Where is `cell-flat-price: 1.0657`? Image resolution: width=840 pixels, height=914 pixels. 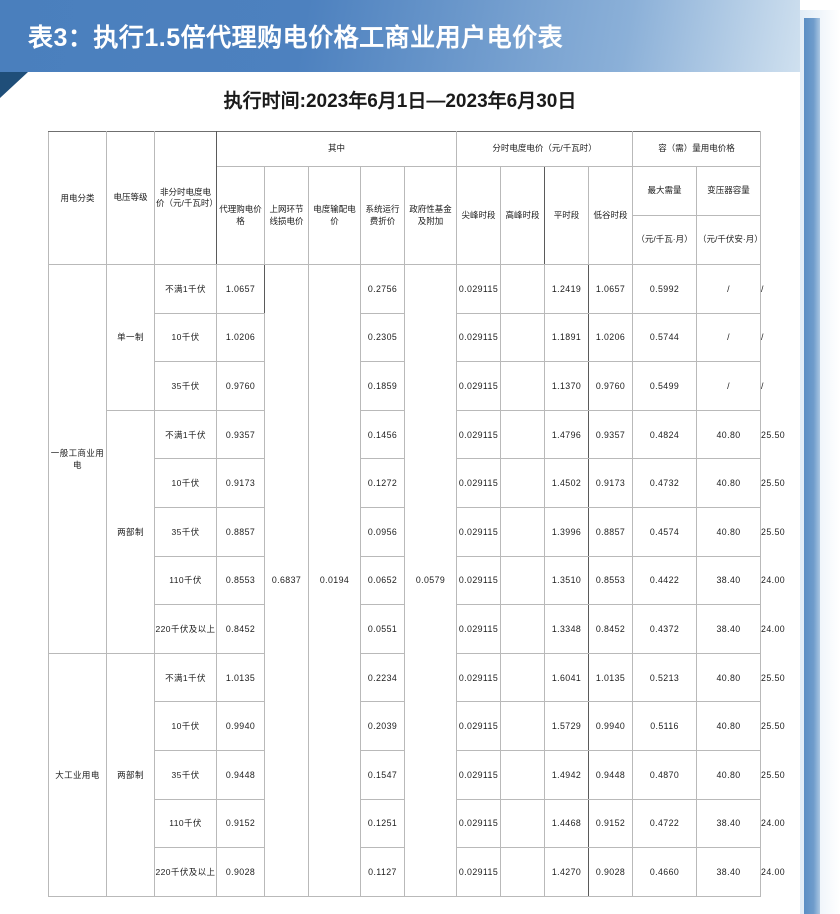
cell-flat-price: 1.0657 is located at coordinates (240, 289).